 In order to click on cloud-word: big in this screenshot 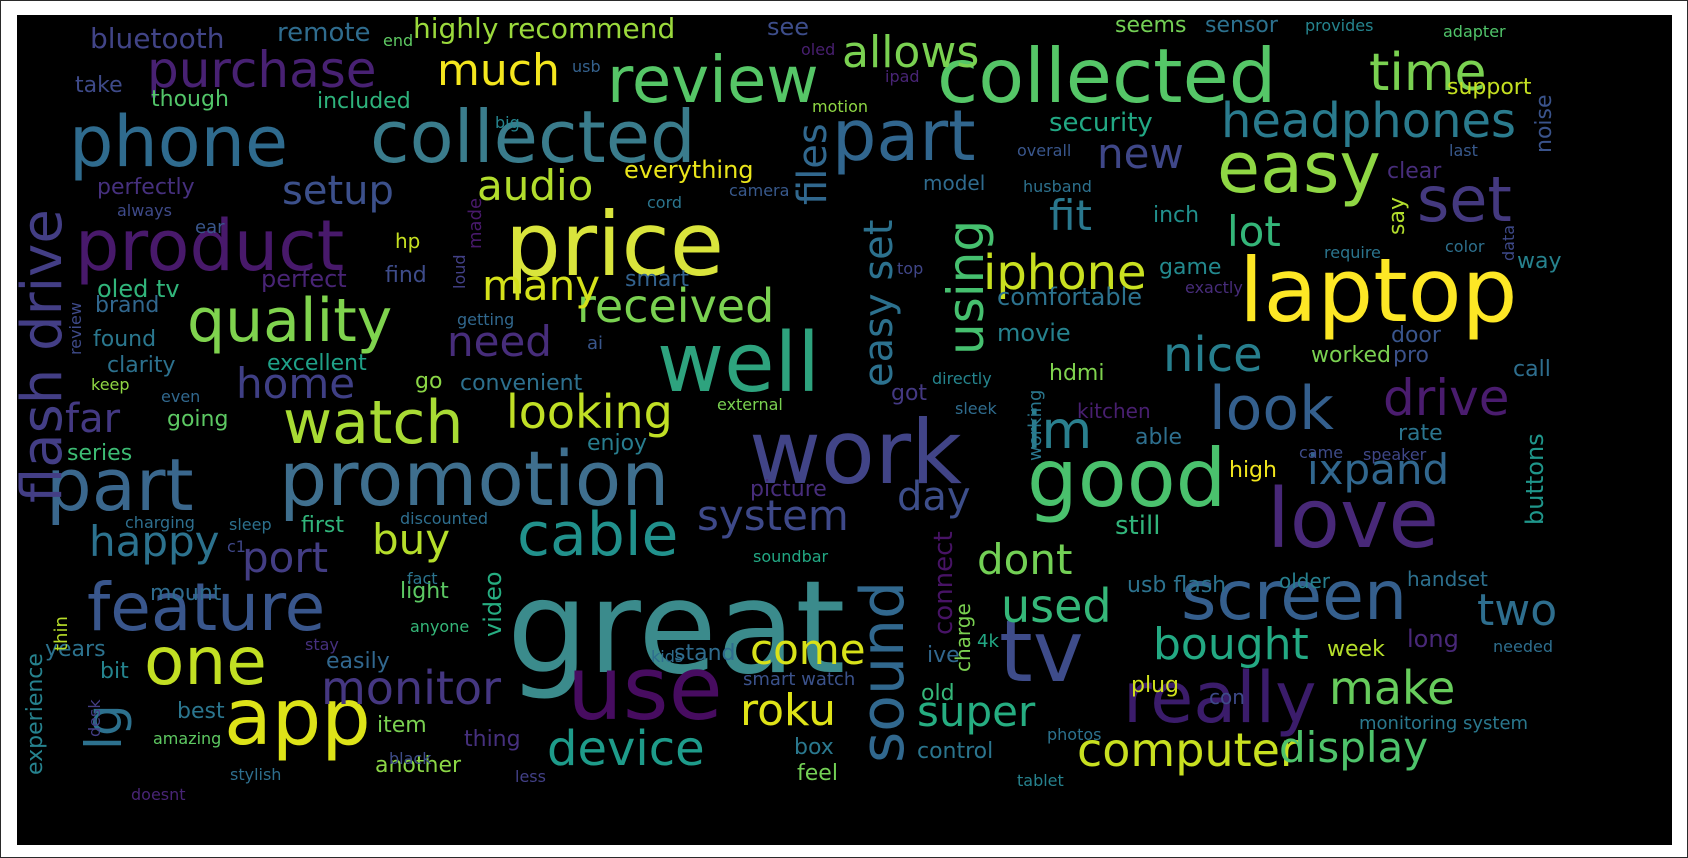, I will do `click(507, 122)`.